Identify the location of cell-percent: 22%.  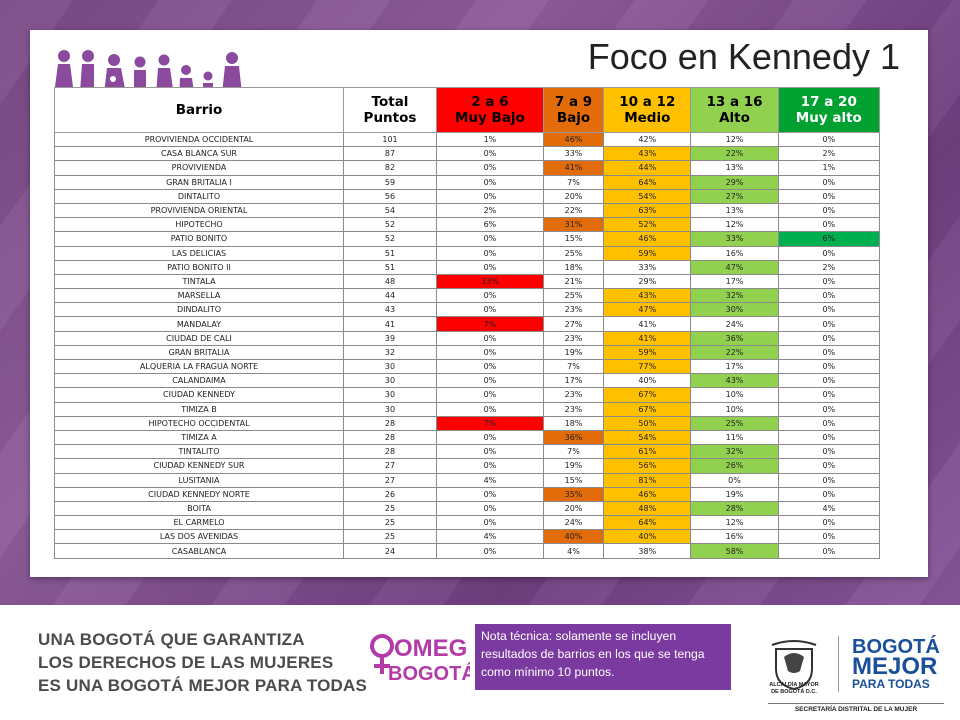
(734, 154).